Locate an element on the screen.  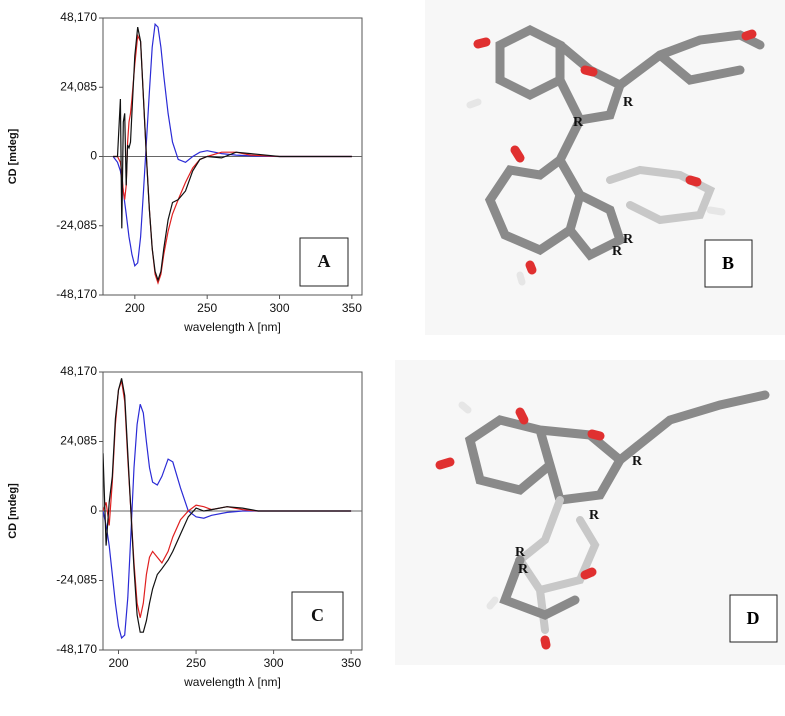
panel-label: C is located at coordinates (317, 615).